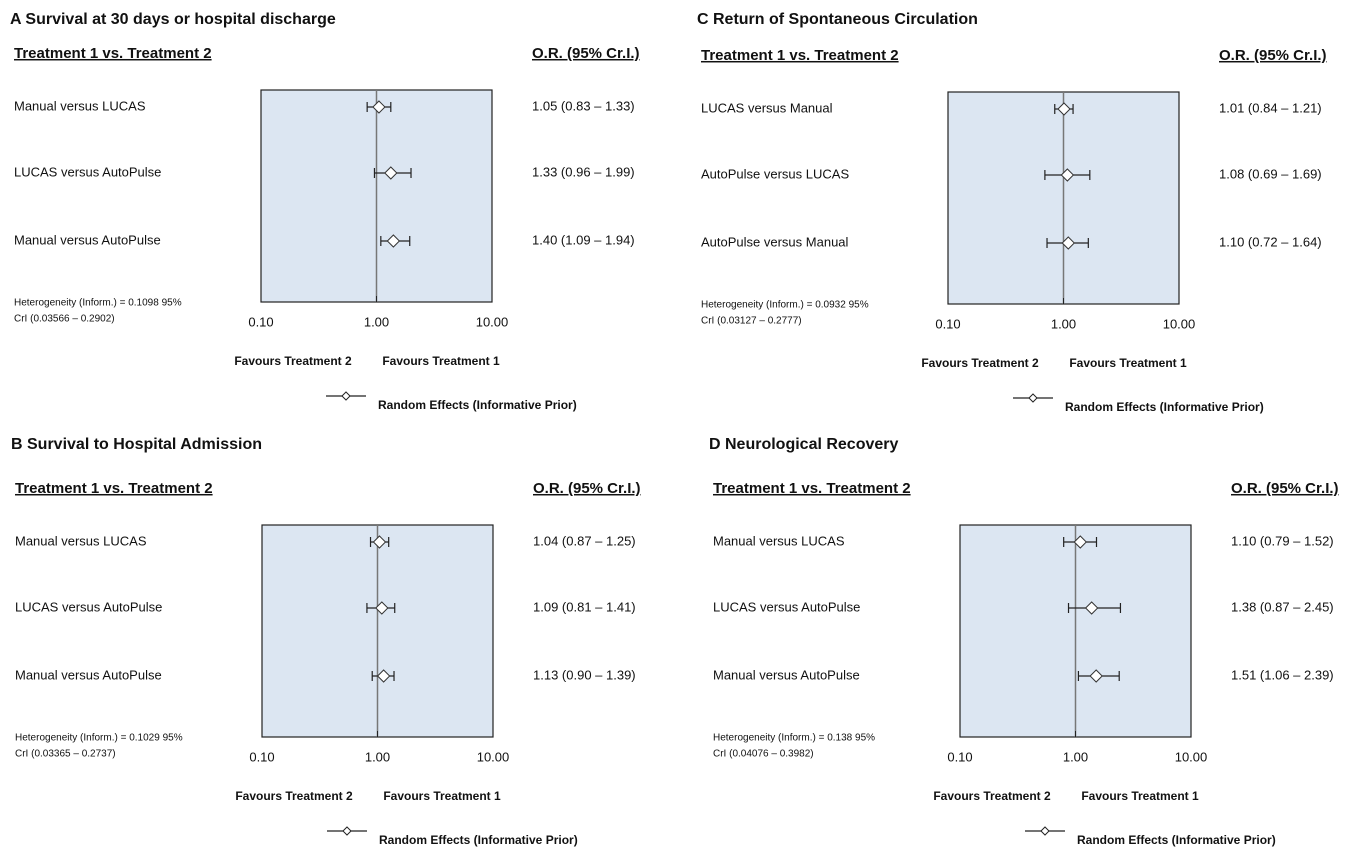  Describe the element at coordinates (751, 321) in the screenshot. I see `heterogeneity-note: CrI (0.03127 – 0.2777)` at that location.